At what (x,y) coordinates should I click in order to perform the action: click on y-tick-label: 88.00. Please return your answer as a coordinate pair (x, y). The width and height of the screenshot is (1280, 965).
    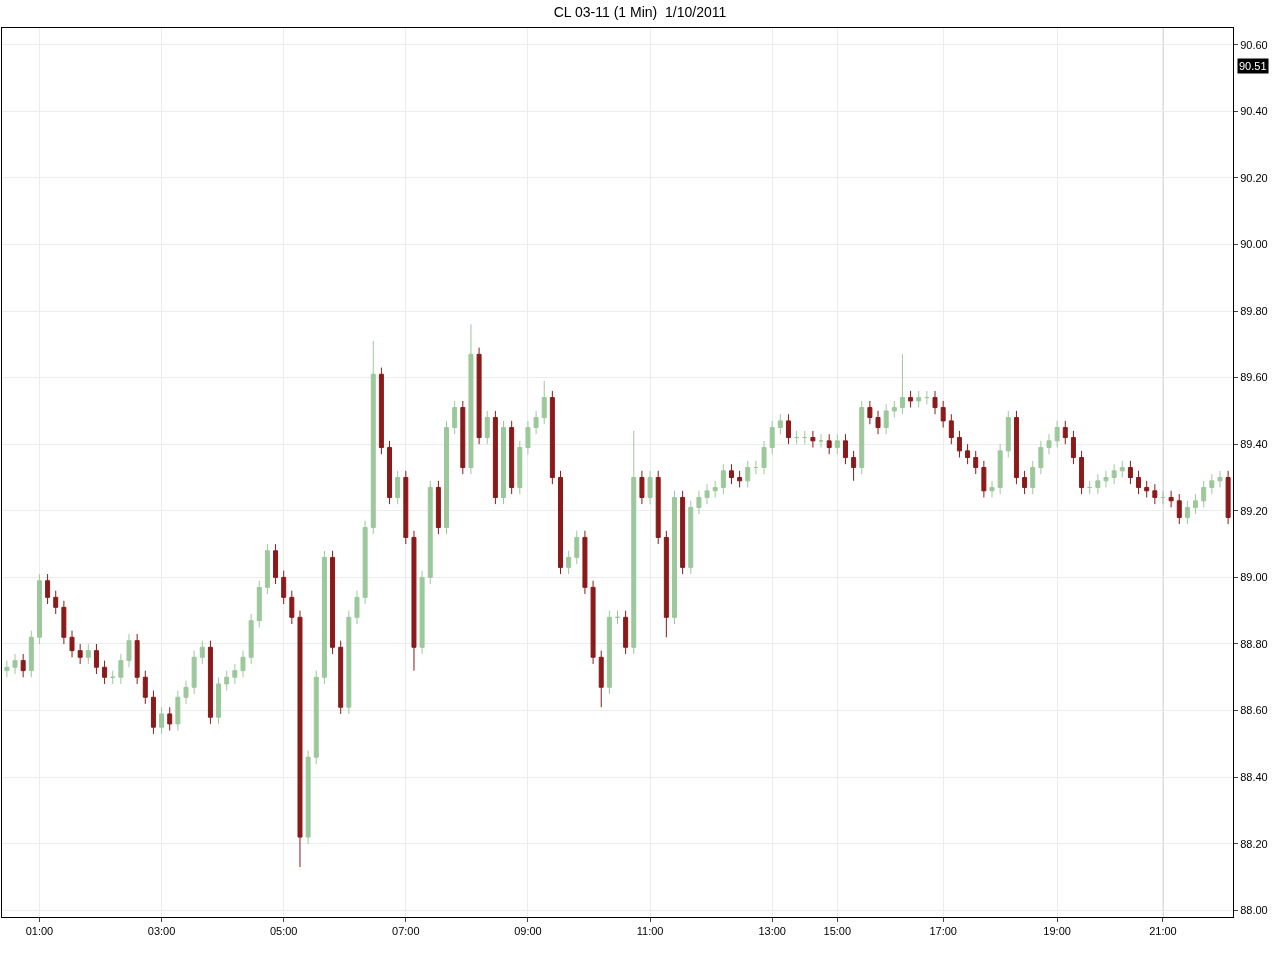
    Looking at the image, I should click on (1254, 910).